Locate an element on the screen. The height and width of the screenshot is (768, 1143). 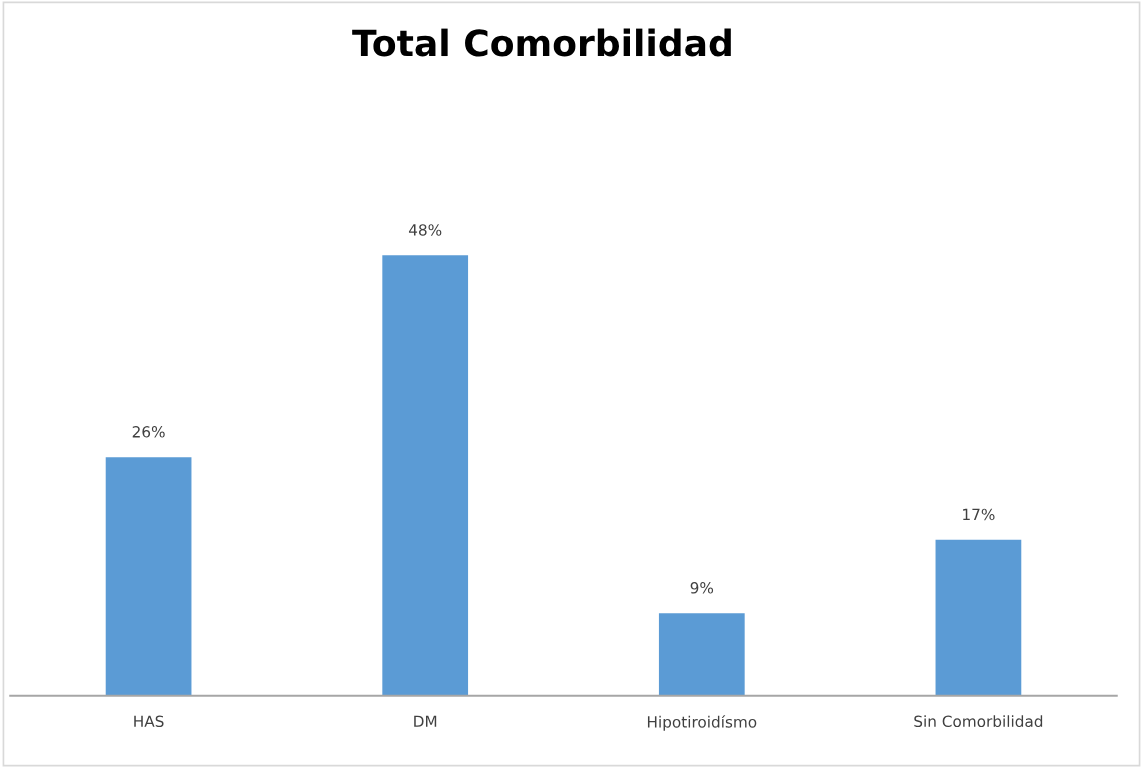
x-tick-label: DM is located at coordinates (425, 721).